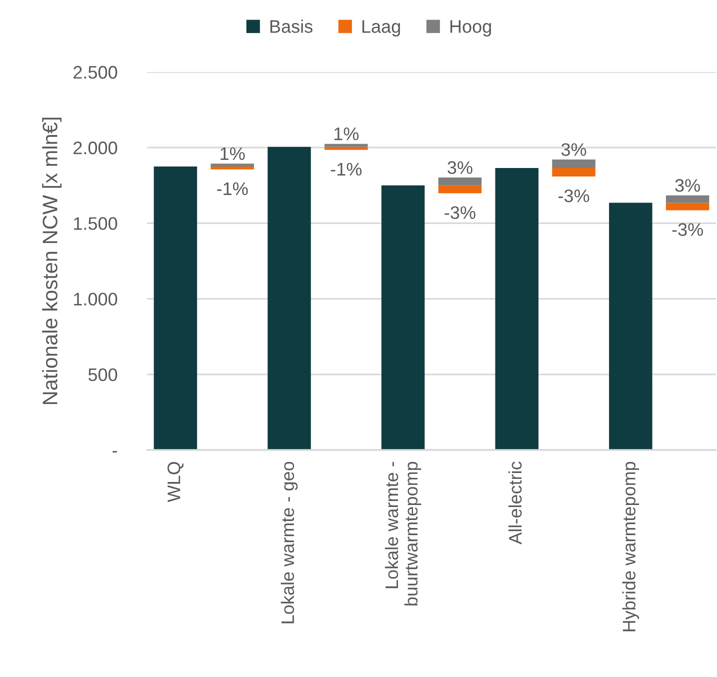 This screenshot has width=717, height=677. Describe the element at coordinates (381, 28) in the screenshot. I see `legend-label: Laag` at that location.